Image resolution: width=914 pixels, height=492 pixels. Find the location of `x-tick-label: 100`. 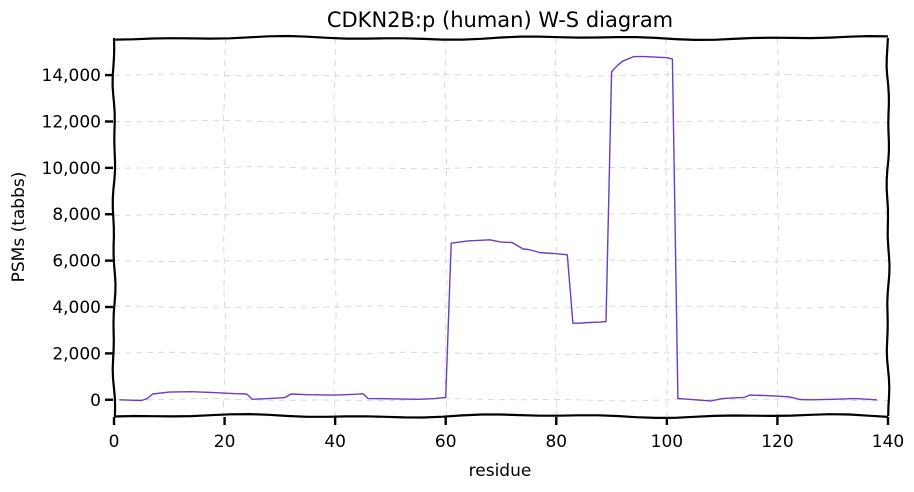

x-tick-label: 100 is located at coordinates (667, 442).